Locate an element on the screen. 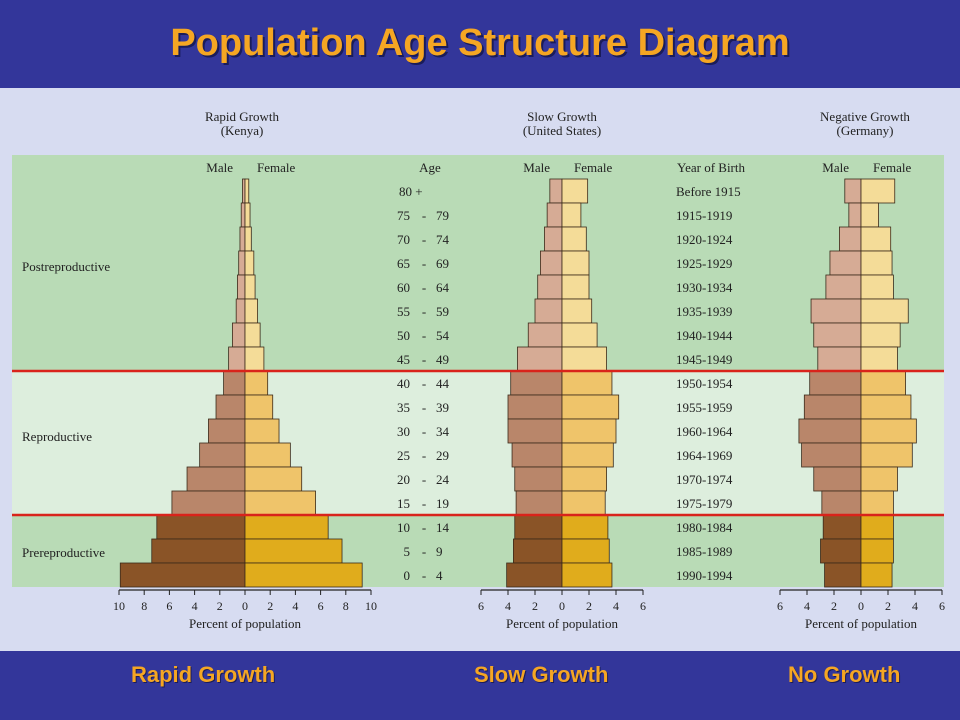  footer-label-slow: Slow Growth is located at coordinates (541, 674).